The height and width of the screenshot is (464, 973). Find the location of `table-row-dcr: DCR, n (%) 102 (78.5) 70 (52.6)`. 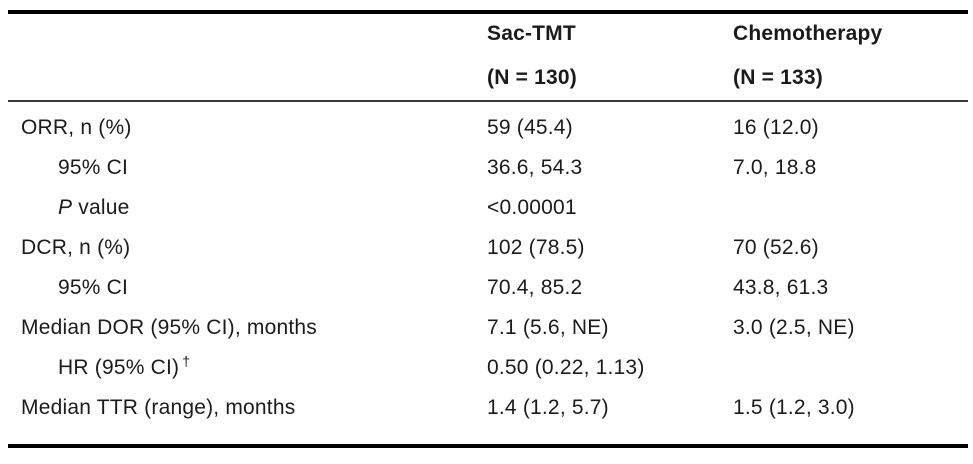

table-row-dcr: DCR, n (%) 102 (78.5) 70 (52.6) is located at coordinates (488, 248).